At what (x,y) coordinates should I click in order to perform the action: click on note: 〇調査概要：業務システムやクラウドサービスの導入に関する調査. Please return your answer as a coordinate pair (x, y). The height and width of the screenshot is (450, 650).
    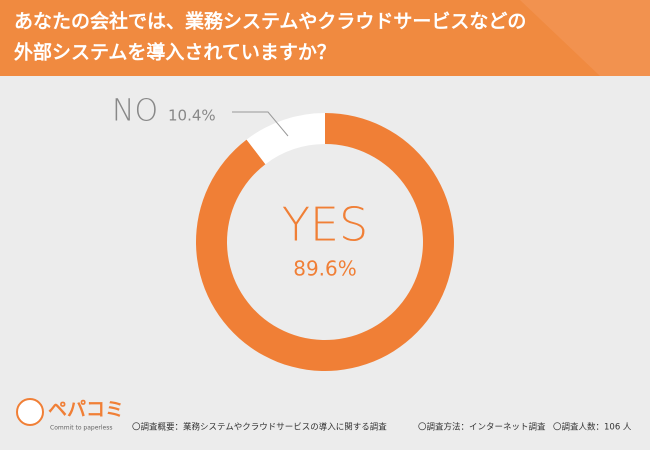
    Looking at the image, I should click on (259, 427).